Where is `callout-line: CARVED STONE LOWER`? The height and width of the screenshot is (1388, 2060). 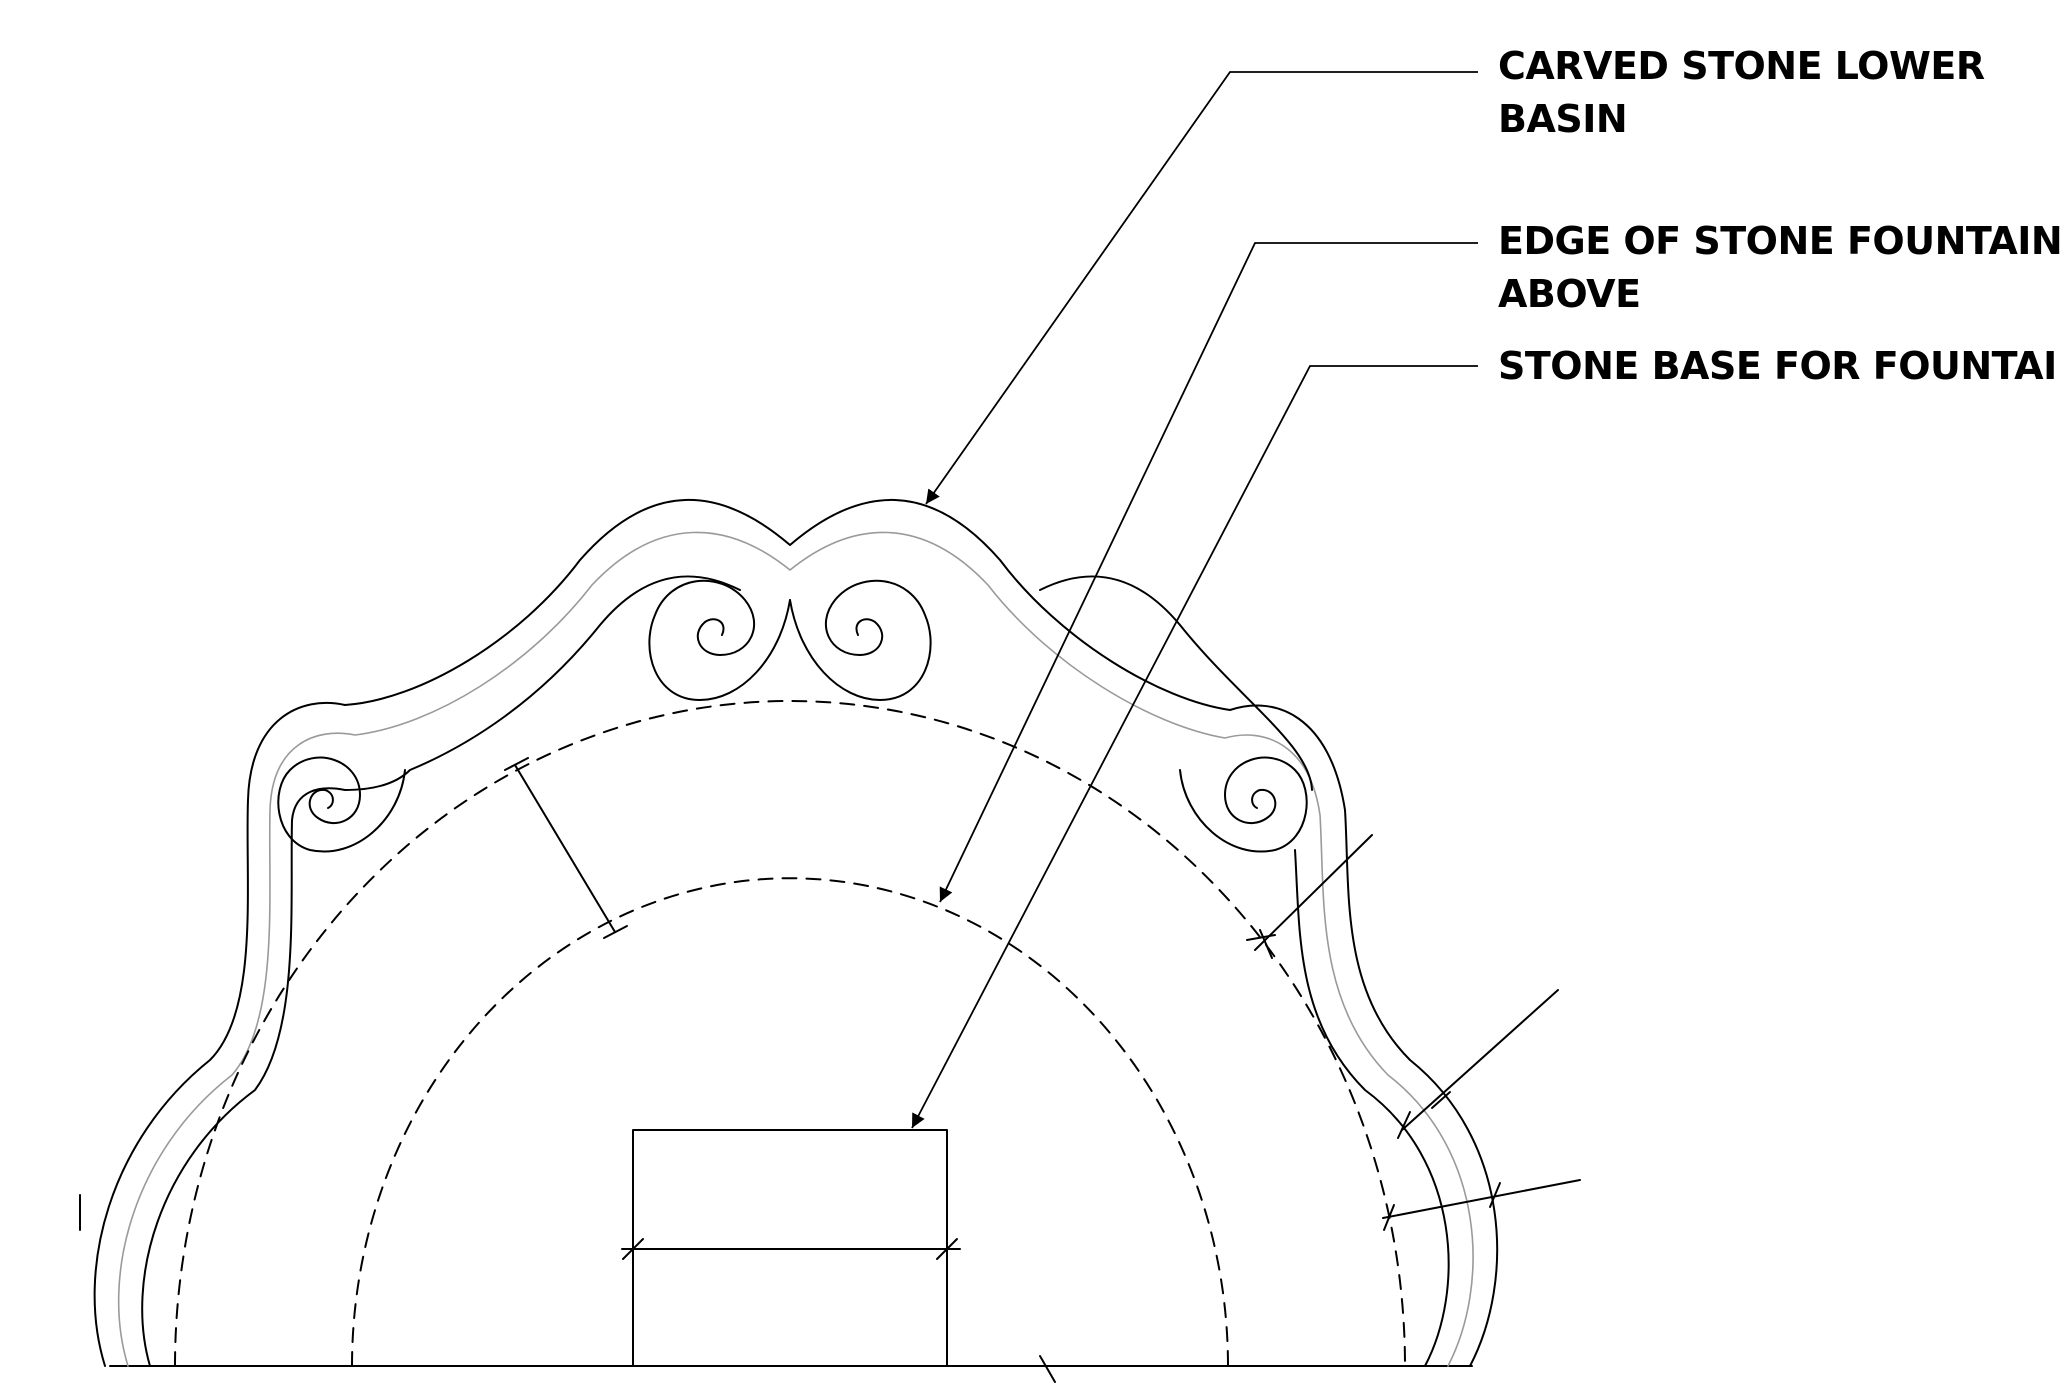
callout-line: CARVED STONE LOWER is located at coordinates (1741, 66).